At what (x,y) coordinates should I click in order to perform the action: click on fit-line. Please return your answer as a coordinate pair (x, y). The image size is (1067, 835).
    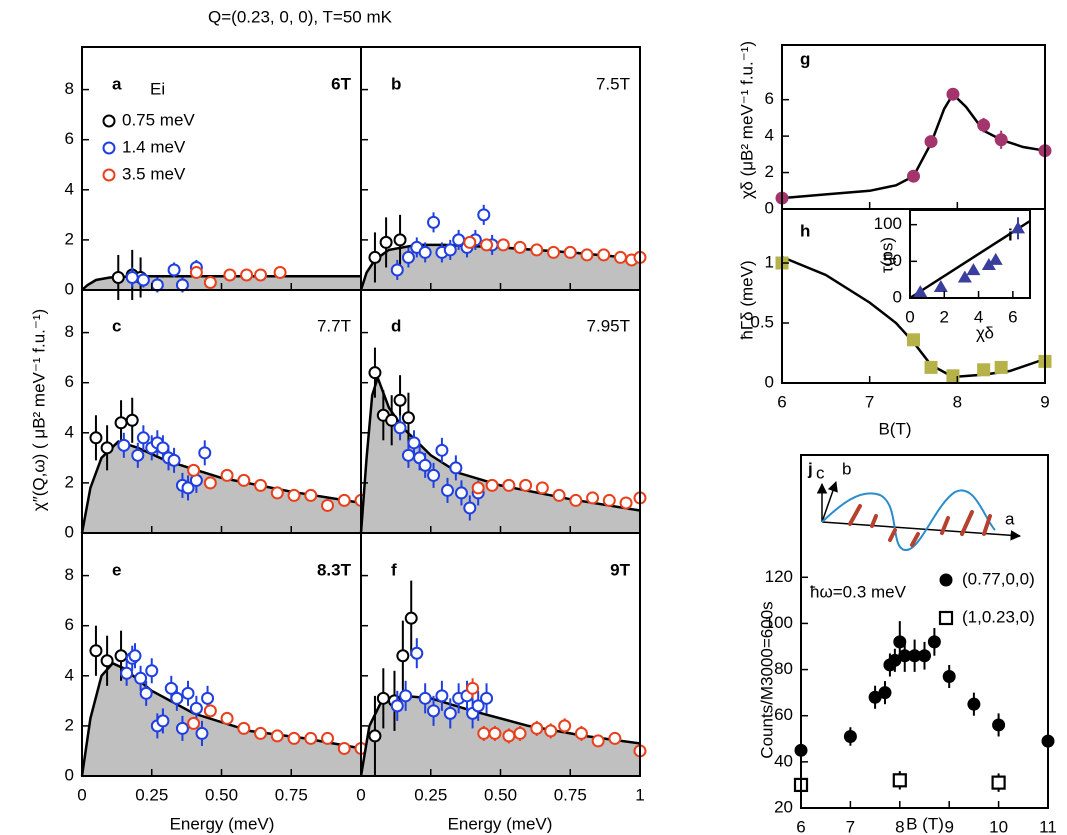
    Looking at the image, I should click on (970, 259).